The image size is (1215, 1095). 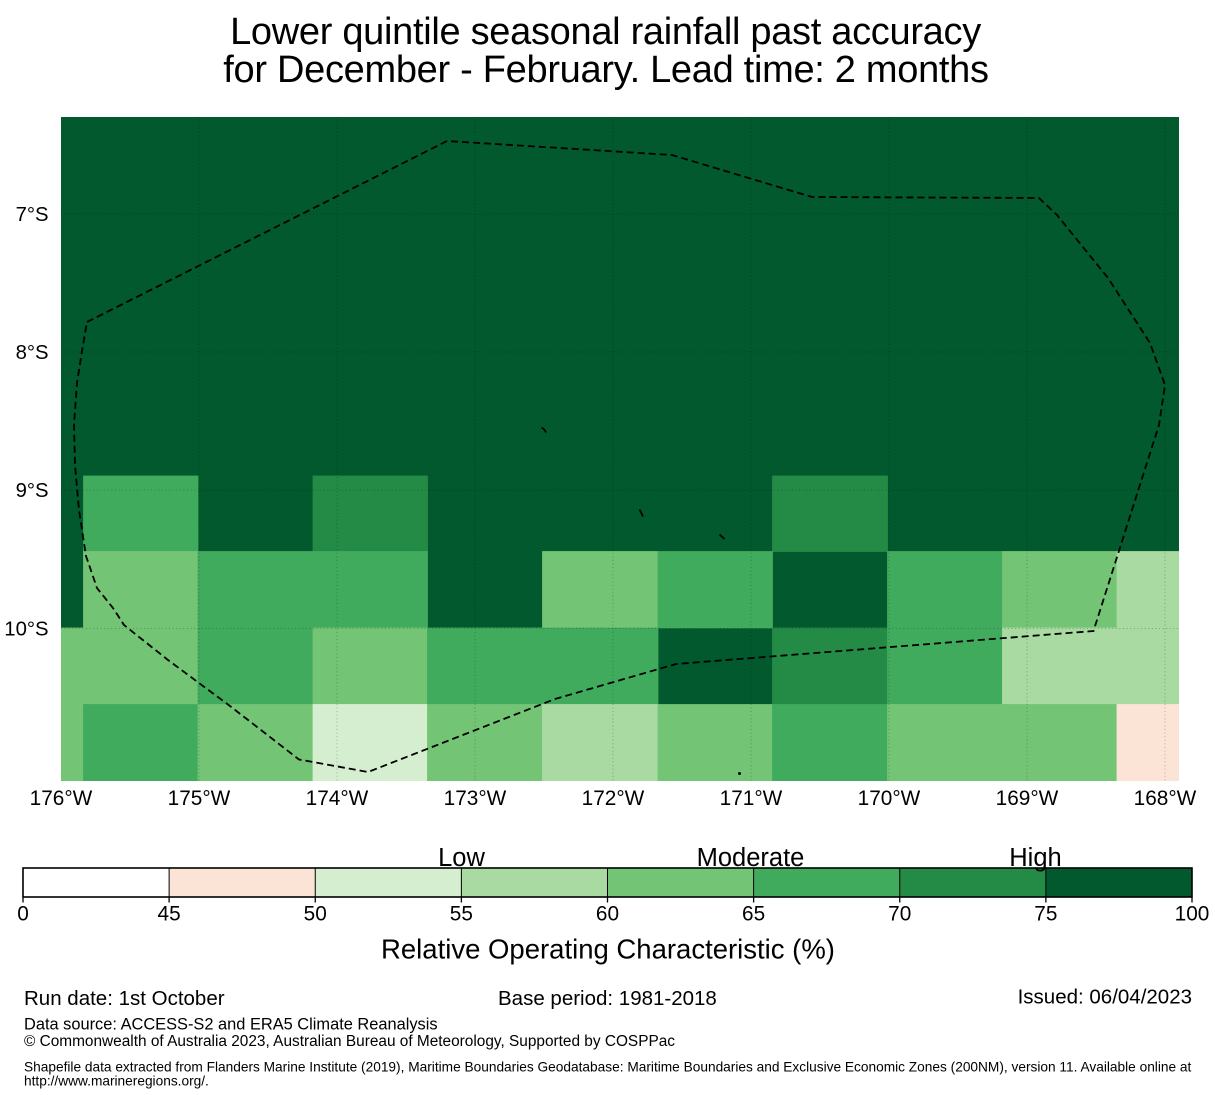 What do you see at coordinates (23, 914) in the screenshot?
I see `svg-text: 0` at bounding box center [23, 914].